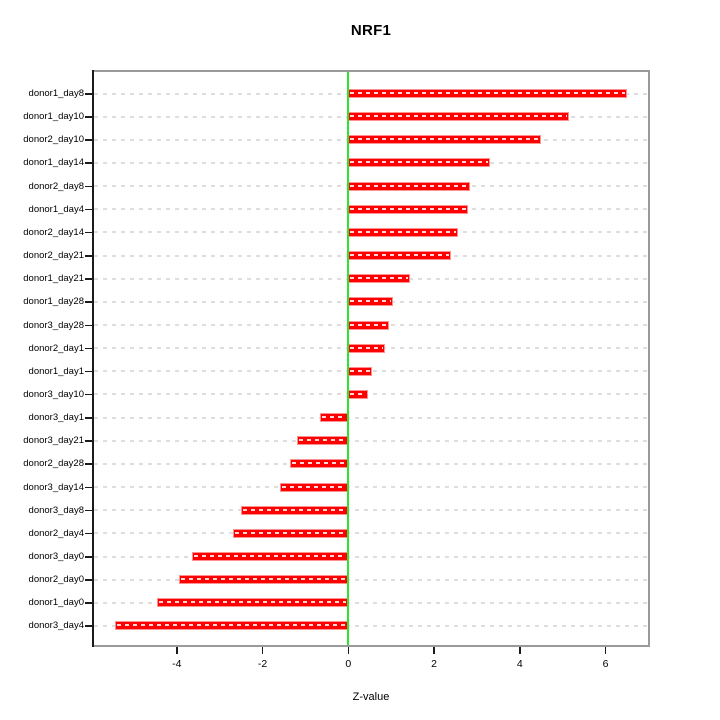 Image resolution: width=720 pixels, height=720 pixels. Describe the element at coordinates (53, 256) in the screenshot. I see `y-axis-label: donor2_day21` at that location.